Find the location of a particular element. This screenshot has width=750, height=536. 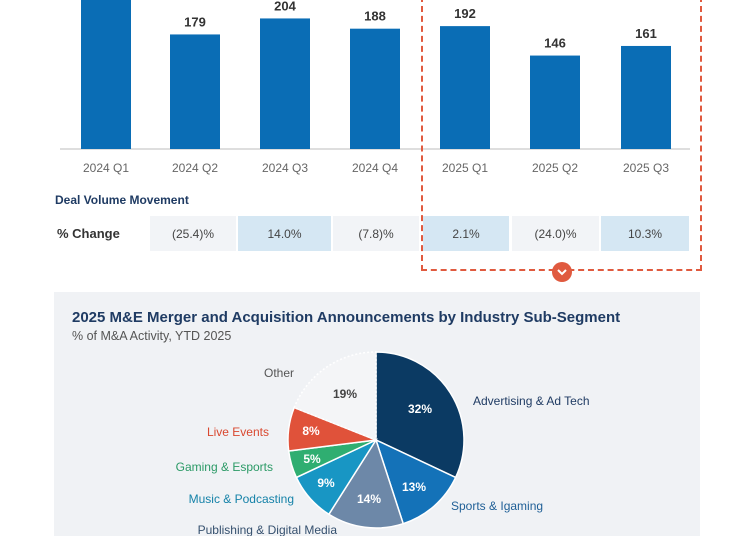

x-tick-label: 2025 Q2 is located at coordinates (555, 168).